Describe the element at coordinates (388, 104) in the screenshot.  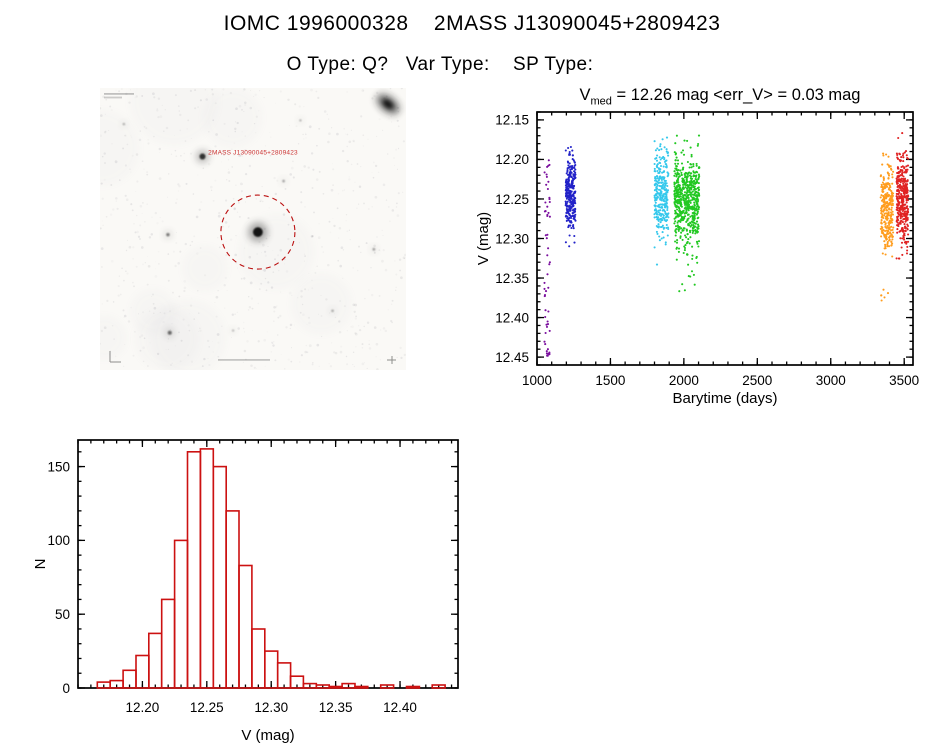
I see `finder-galaxy` at that location.